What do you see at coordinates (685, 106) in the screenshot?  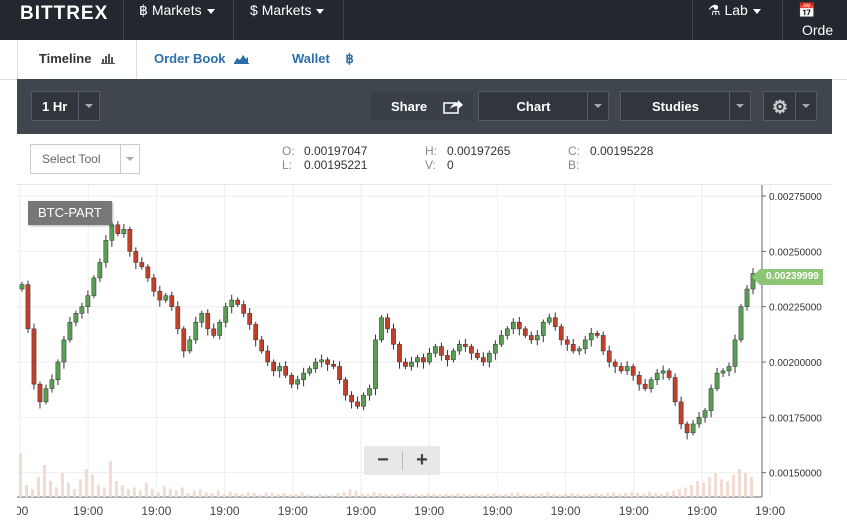 I see `studies-select: Studies` at bounding box center [685, 106].